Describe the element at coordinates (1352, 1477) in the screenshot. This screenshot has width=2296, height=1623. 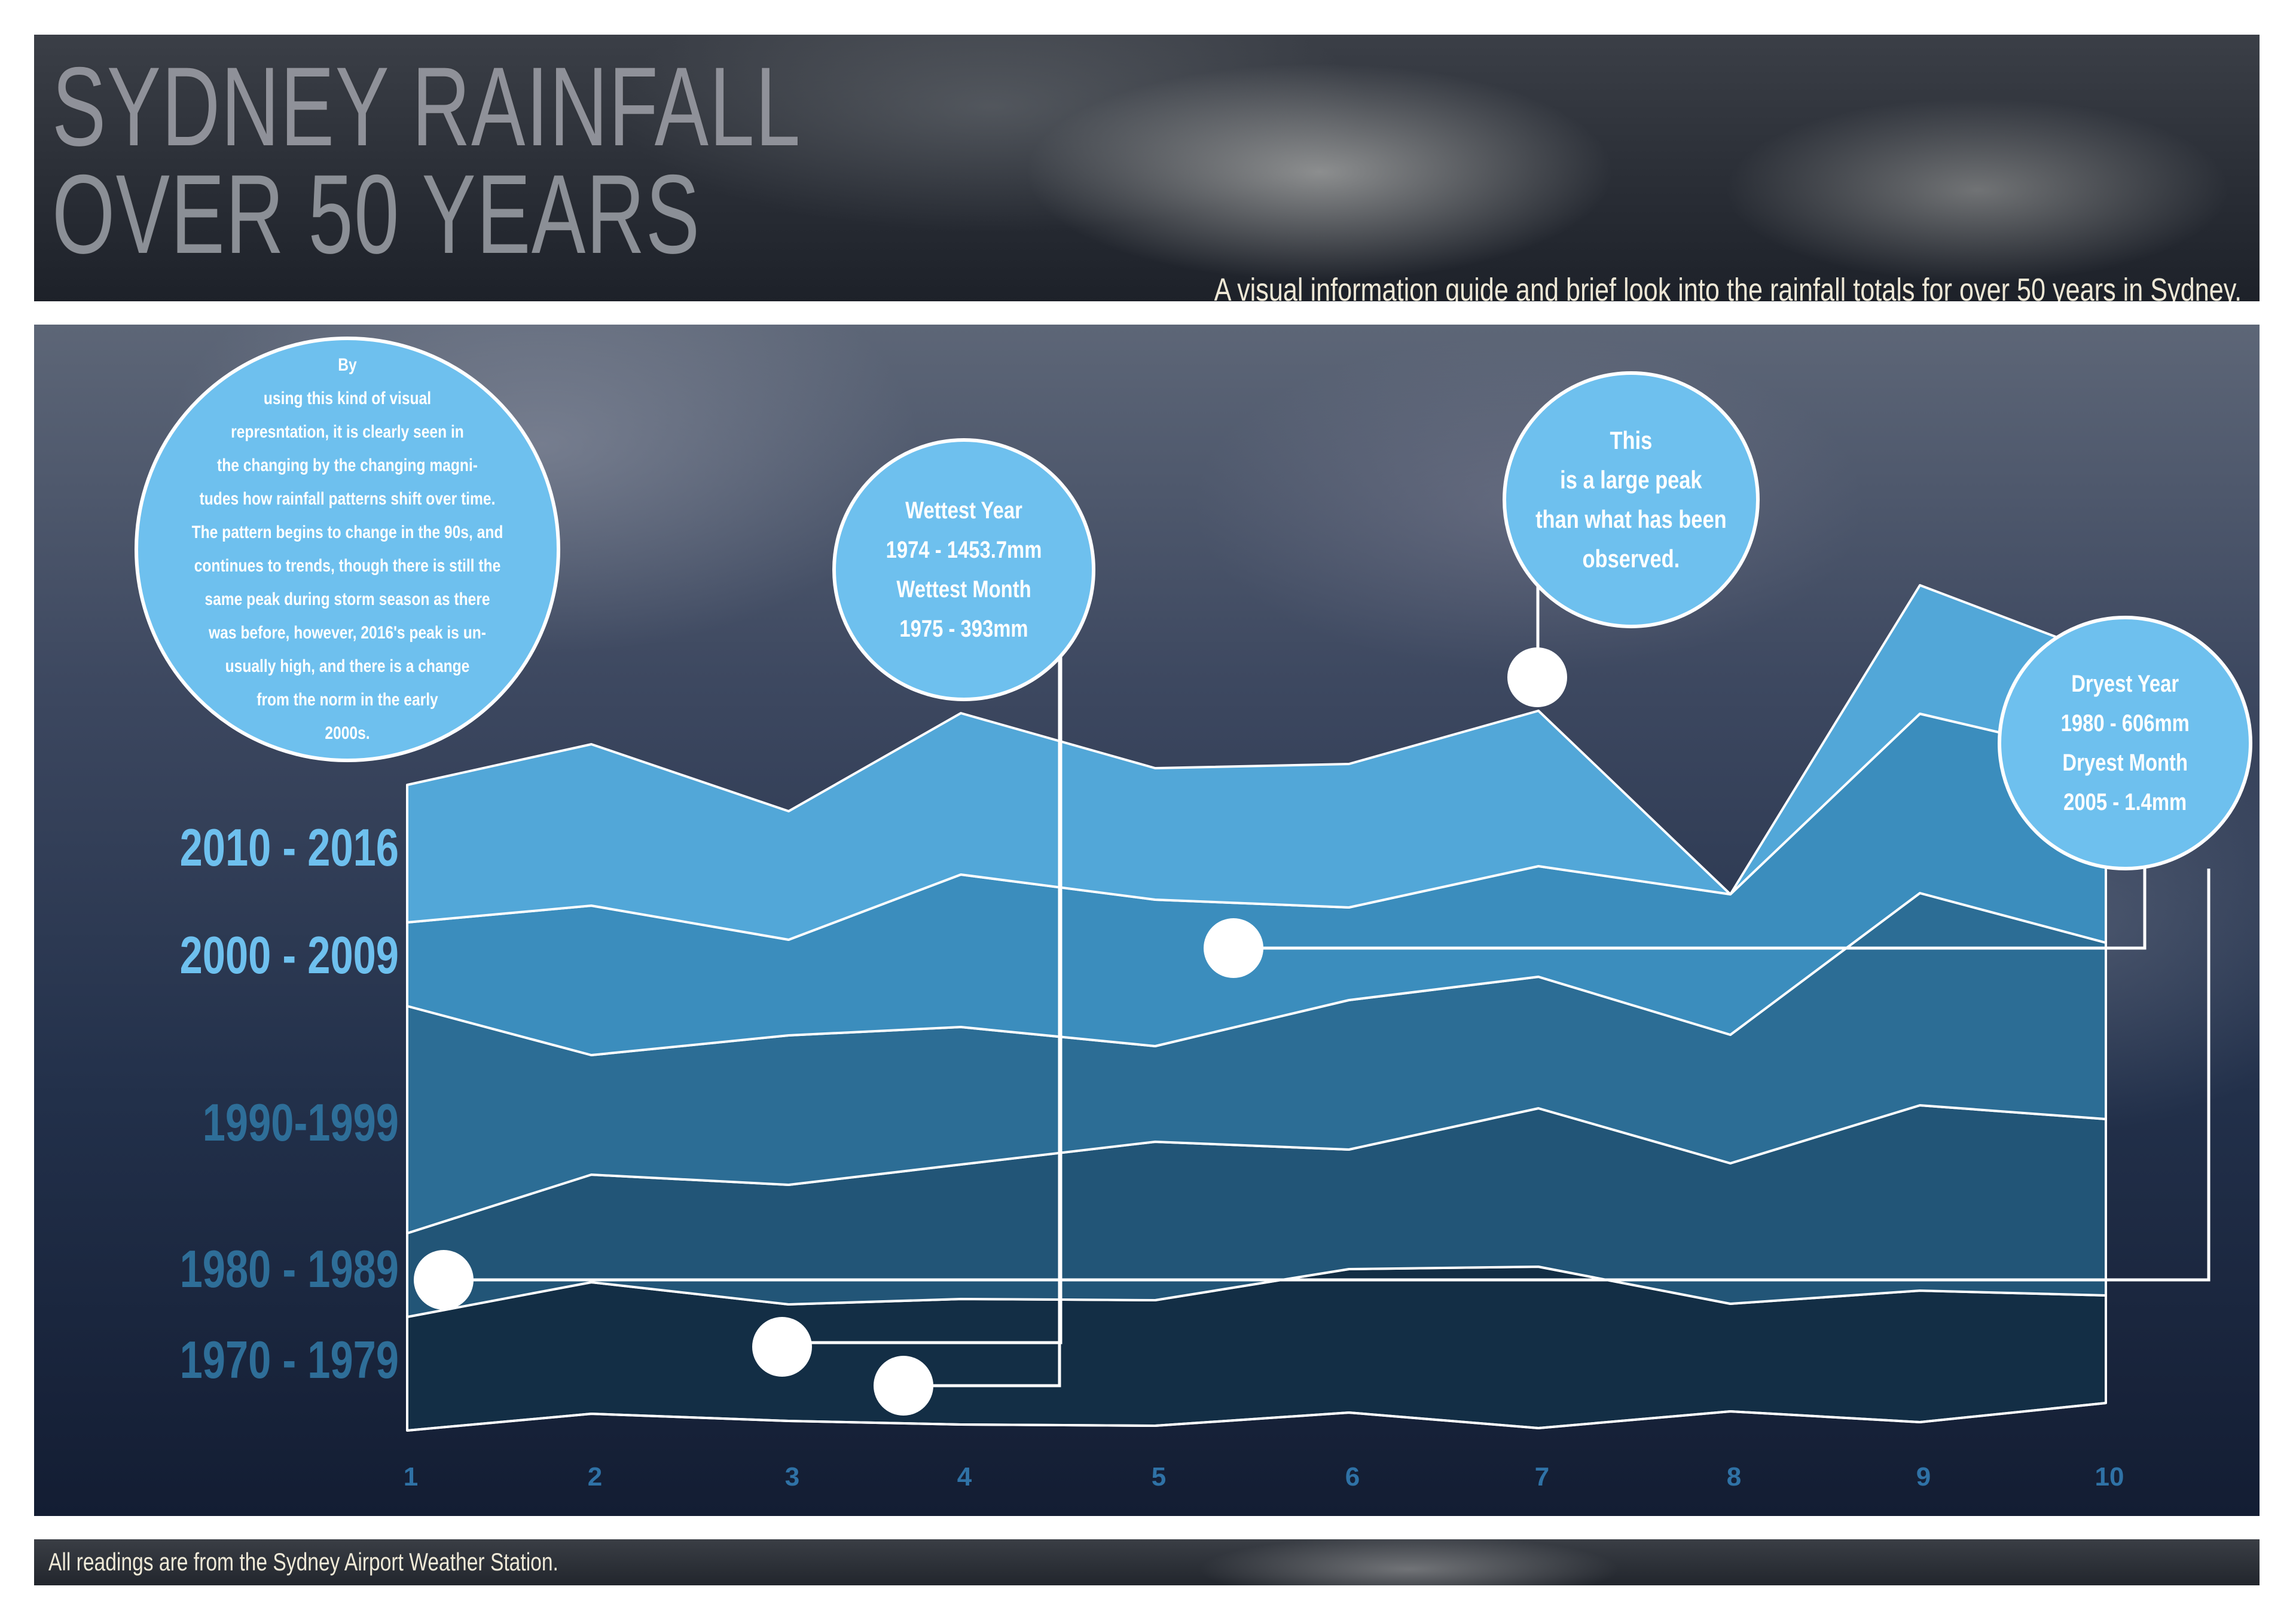
I see `x-tick-6: 6` at that location.